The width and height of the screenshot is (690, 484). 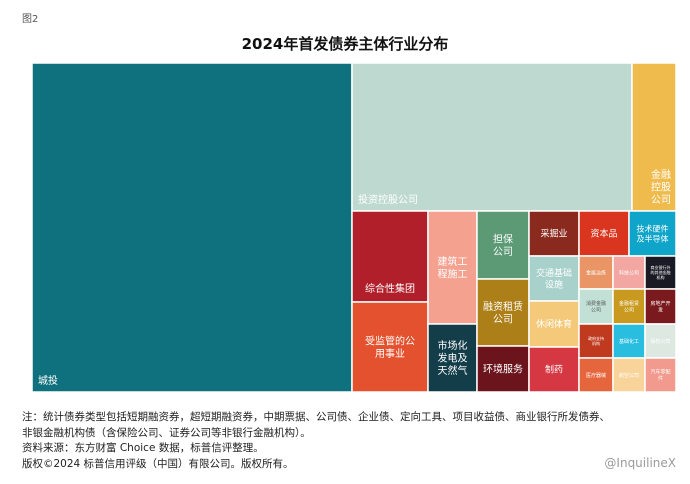 What do you see at coordinates (596, 306) in the screenshot?
I see `tile-label: 消费金融公司` at bounding box center [596, 306].